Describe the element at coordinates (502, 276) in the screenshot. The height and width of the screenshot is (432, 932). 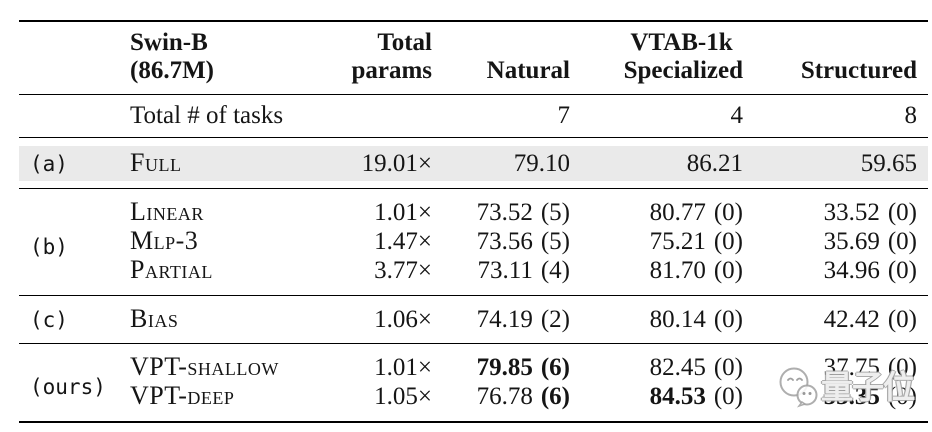
I see `cell-natural: 73.11 (4)` at that location.